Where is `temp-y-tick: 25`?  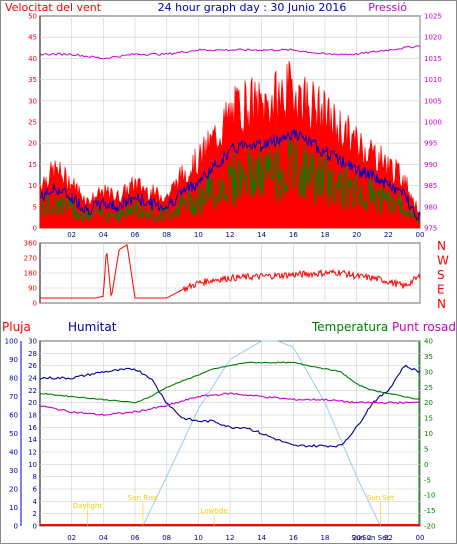
temp-y-tick: 25 is located at coordinates (428, 388).